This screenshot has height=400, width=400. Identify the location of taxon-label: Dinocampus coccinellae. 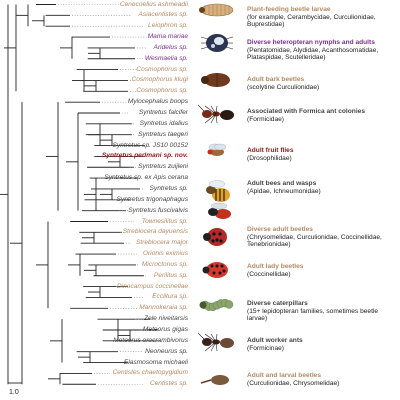
(152, 286).